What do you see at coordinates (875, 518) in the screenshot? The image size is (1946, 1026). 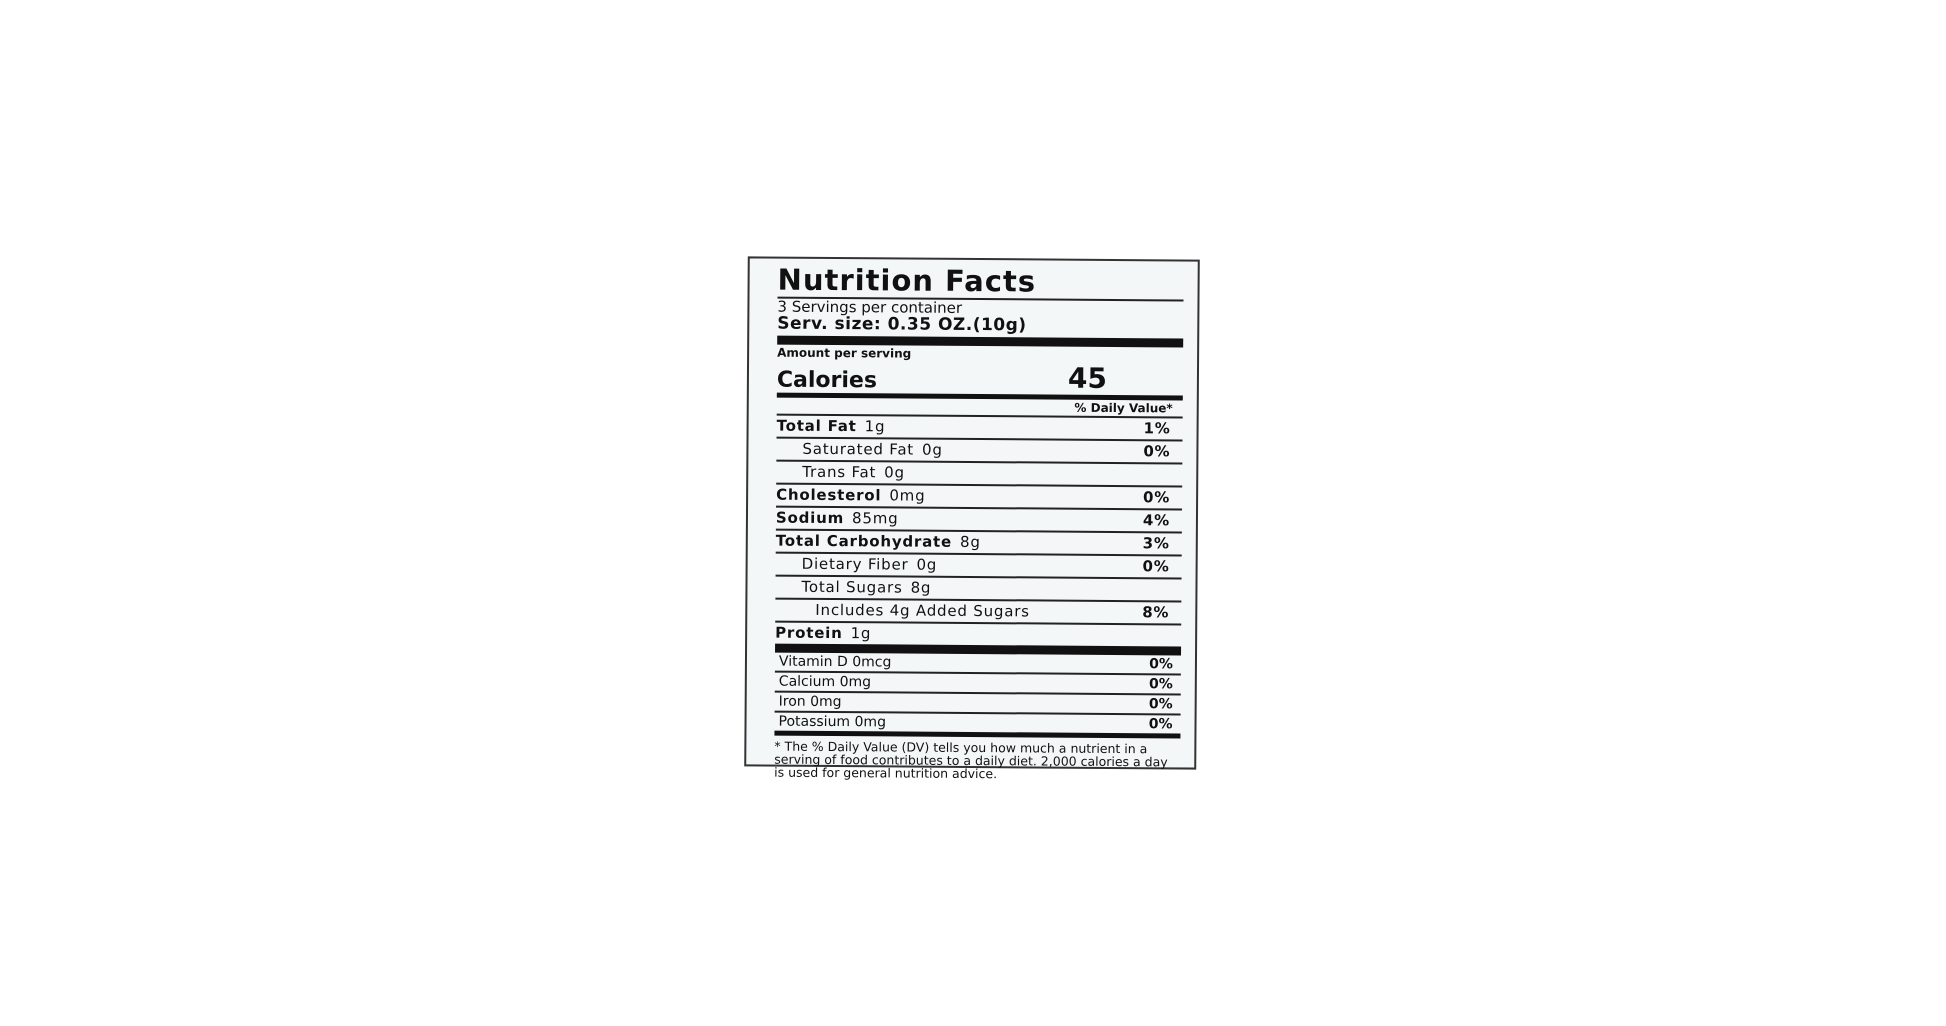 I see `nutrient-amount: 85mg` at bounding box center [875, 518].